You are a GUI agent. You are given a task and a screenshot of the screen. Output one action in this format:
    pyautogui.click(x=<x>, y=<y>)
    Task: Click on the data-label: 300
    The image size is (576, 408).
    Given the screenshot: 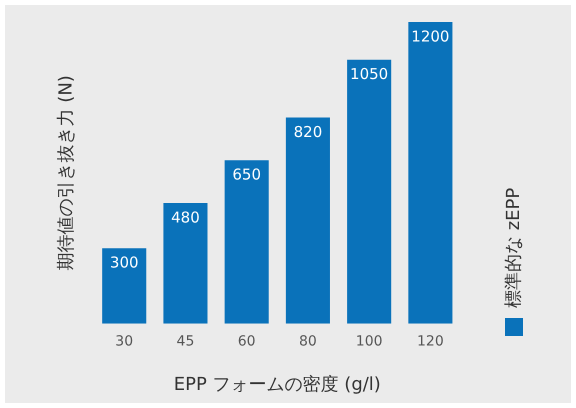 What is the action you would take?
    pyautogui.click(x=124, y=263)
    